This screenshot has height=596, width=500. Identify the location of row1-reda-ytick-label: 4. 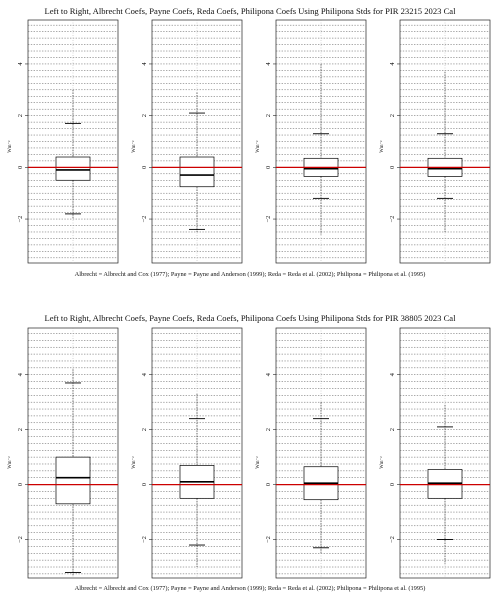
(268, 374).